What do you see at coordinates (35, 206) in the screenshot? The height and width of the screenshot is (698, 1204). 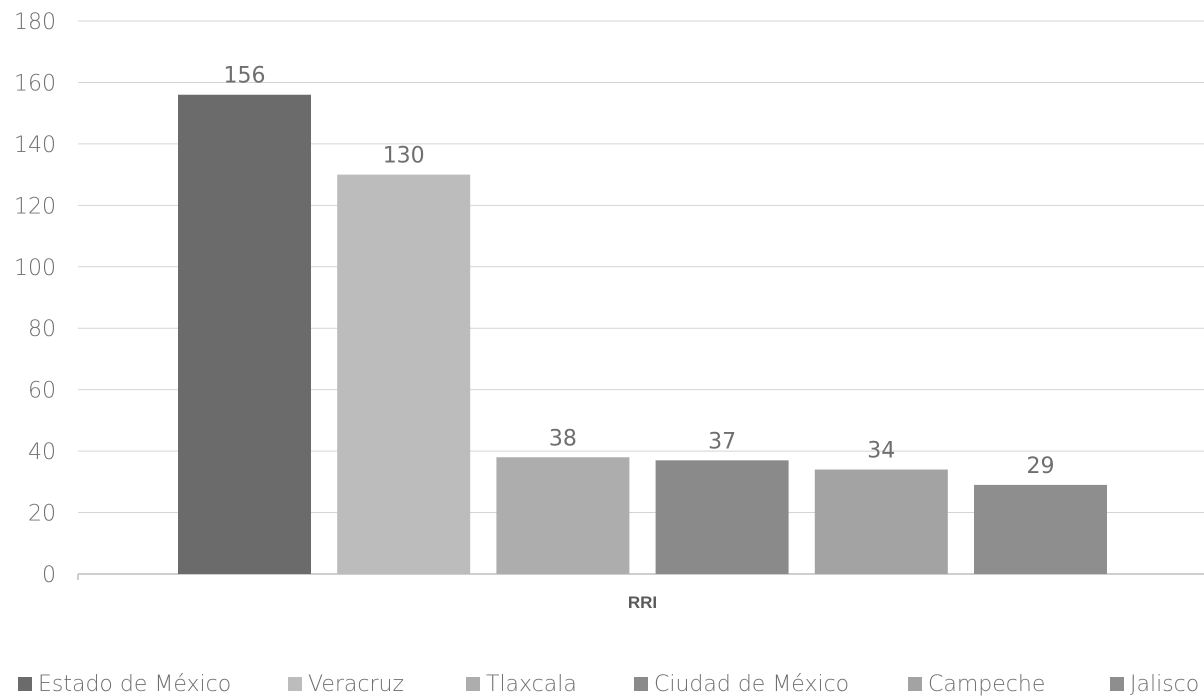 I see `y-tick-label: 120` at bounding box center [35, 206].